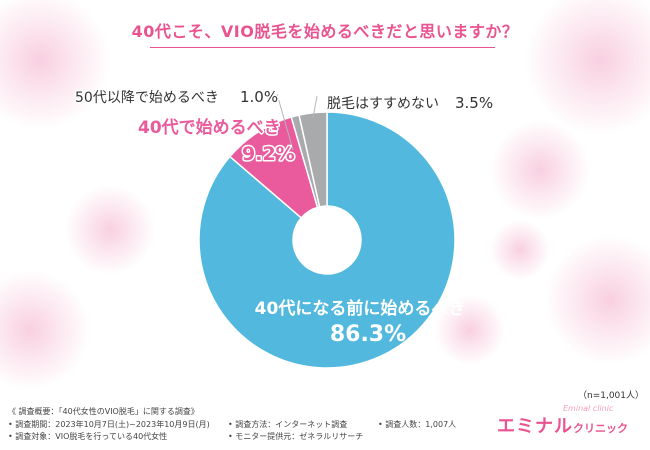 This screenshot has width=650, height=450. Describe the element at coordinates (288, 424) in the screenshot. I see `survey-method: • 調査方法：インターネット調査` at that location.